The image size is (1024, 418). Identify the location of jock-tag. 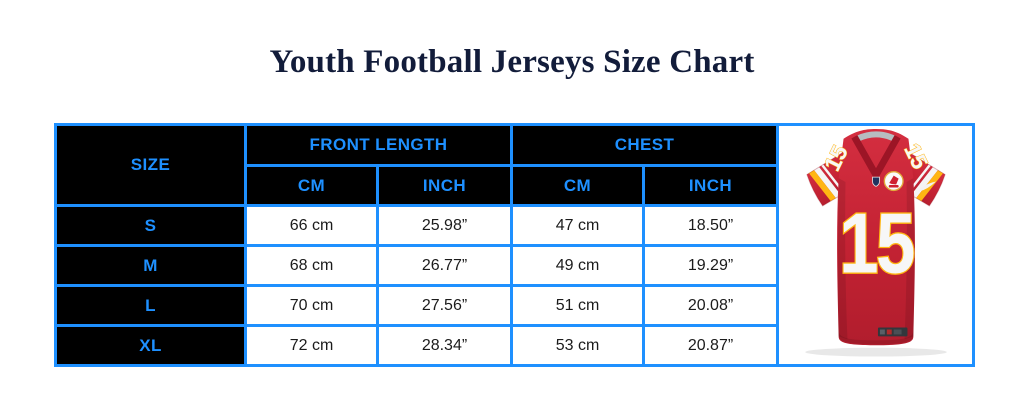
(892, 331).